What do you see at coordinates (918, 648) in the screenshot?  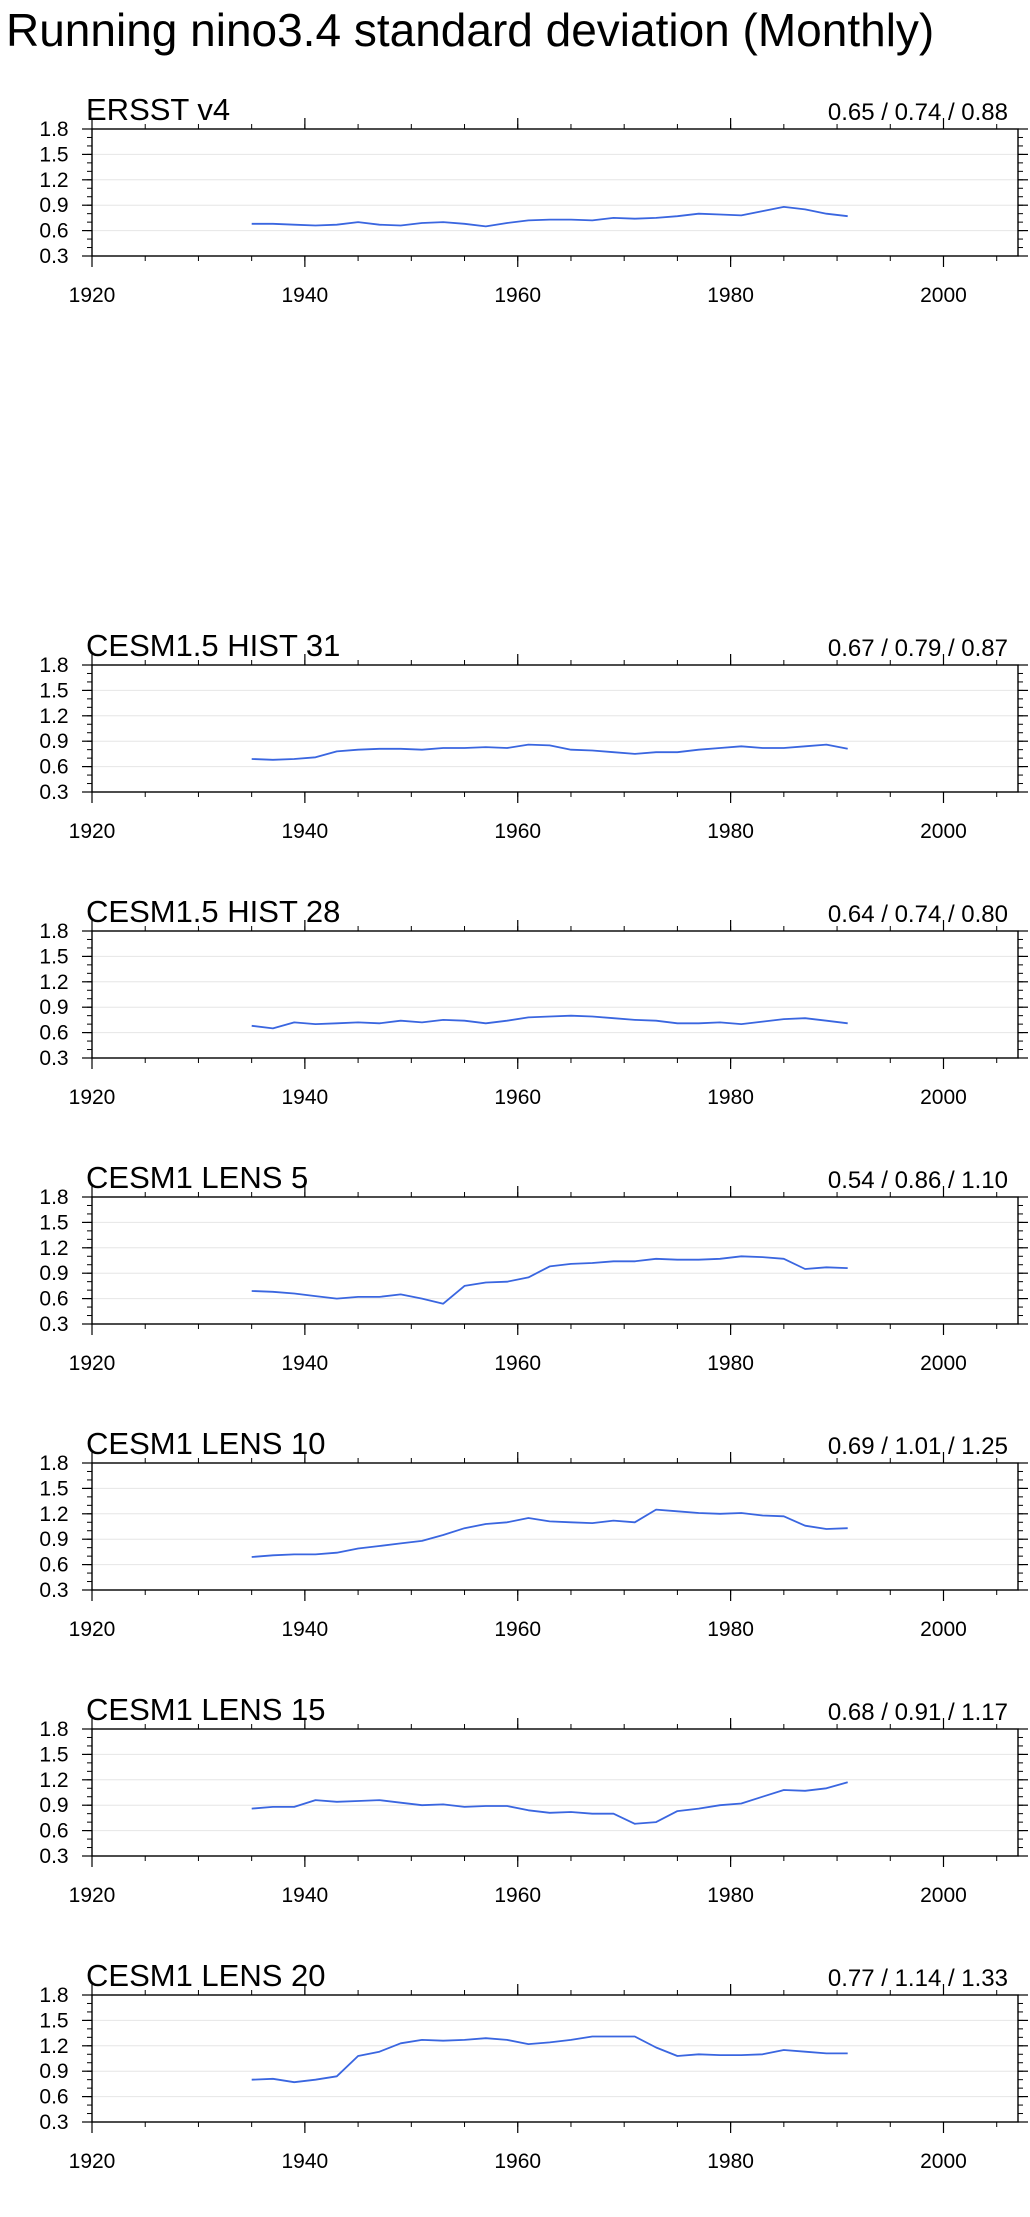 I see `panel-stats: 0.67 / 0.79 / 0.87` at bounding box center [918, 648].